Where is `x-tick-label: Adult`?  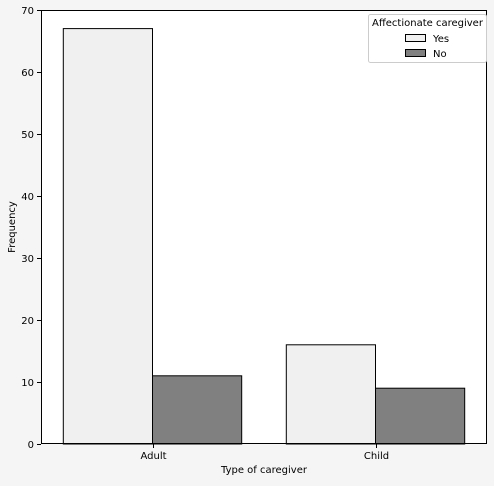 x-tick-label: Adult is located at coordinates (153, 456).